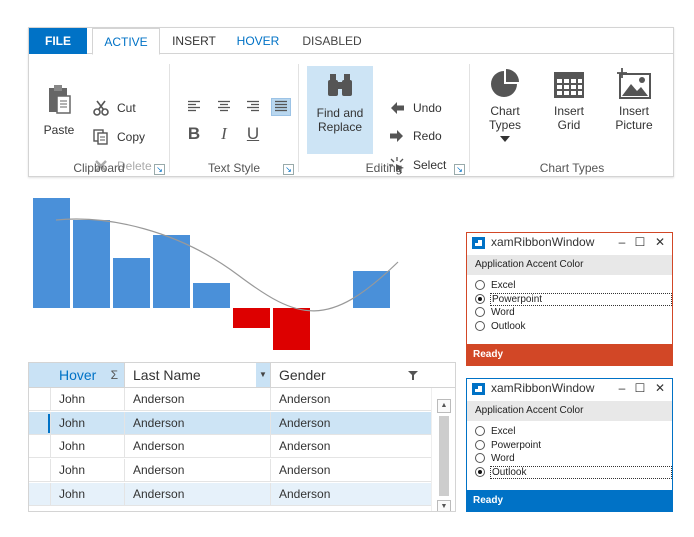  I want to click on editing-group-title: Editing, so click(384, 168).